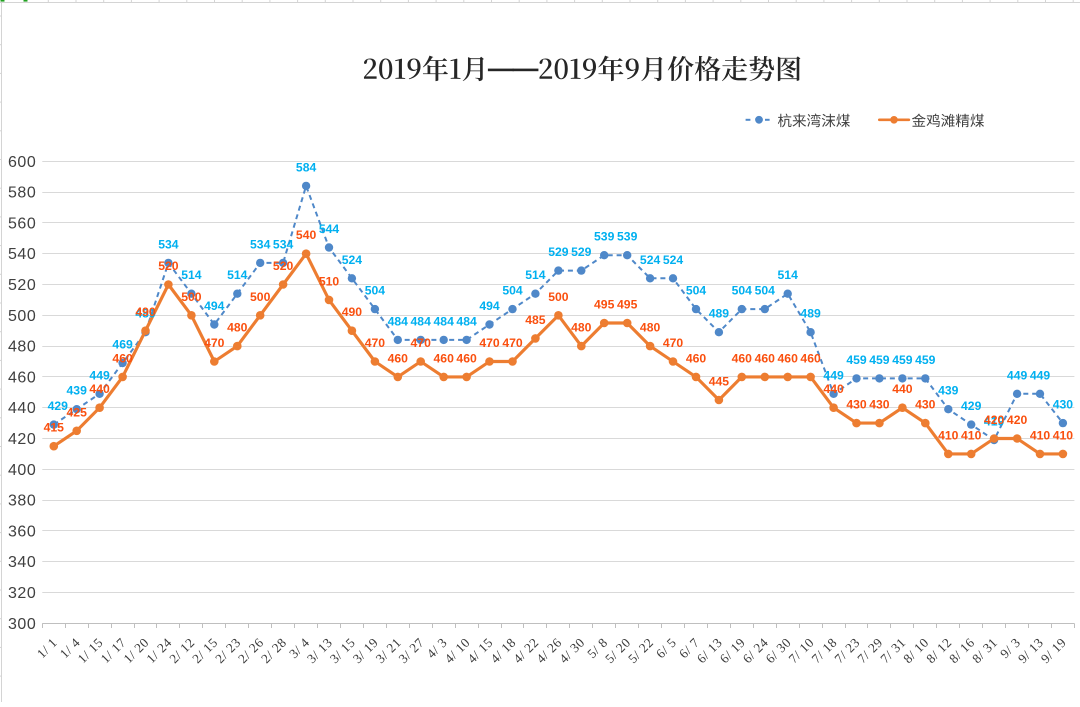 The width and height of the screenshot is (1080, 707). Describe the element at coordinates (329, 281) in the screenshot. I see `svg-text: 510` at that location.